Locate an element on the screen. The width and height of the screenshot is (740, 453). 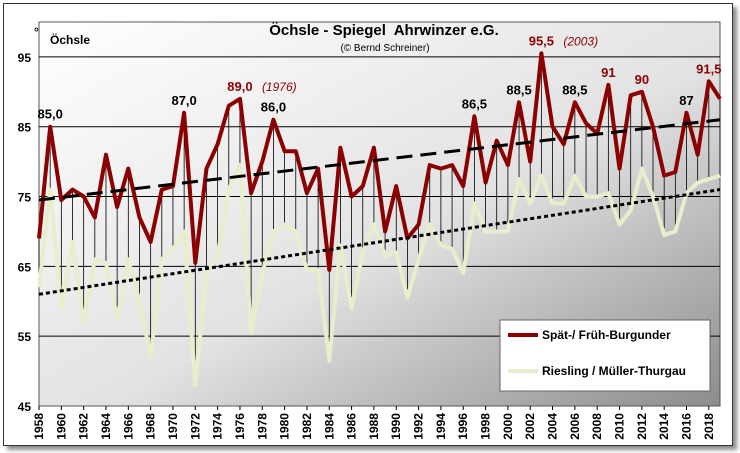
annotation-2001: 88,5 is located at coordinates (518, 89).